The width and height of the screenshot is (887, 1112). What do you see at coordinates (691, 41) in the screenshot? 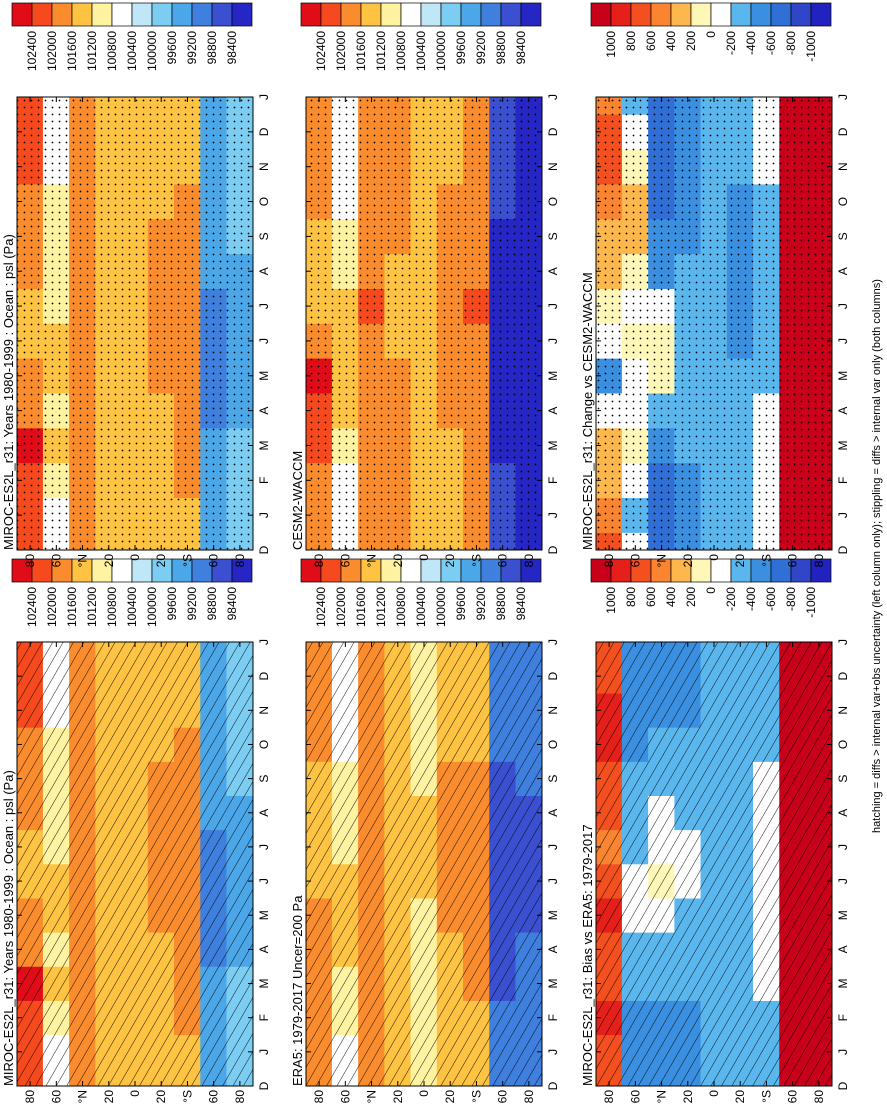
I see `colorbar-label: 200` at bounding box center [691, 41].